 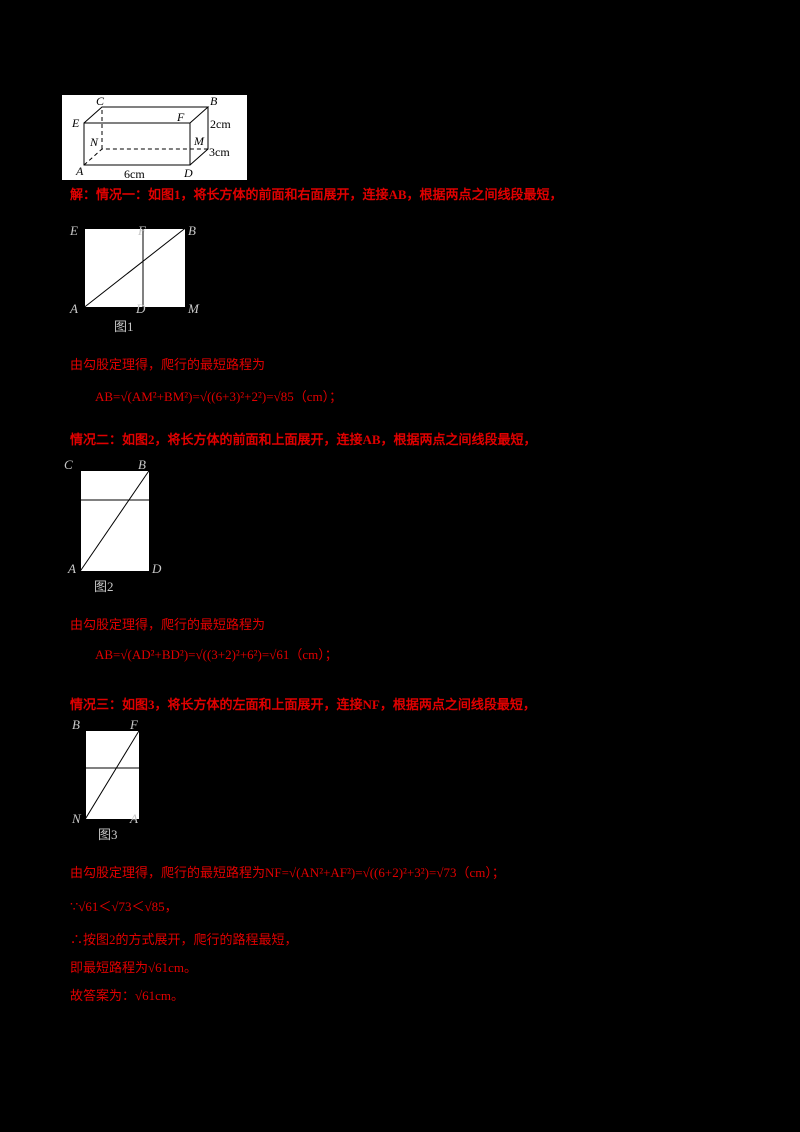 I want to click on fig1-label-f: F, so click(x=142, y=230).